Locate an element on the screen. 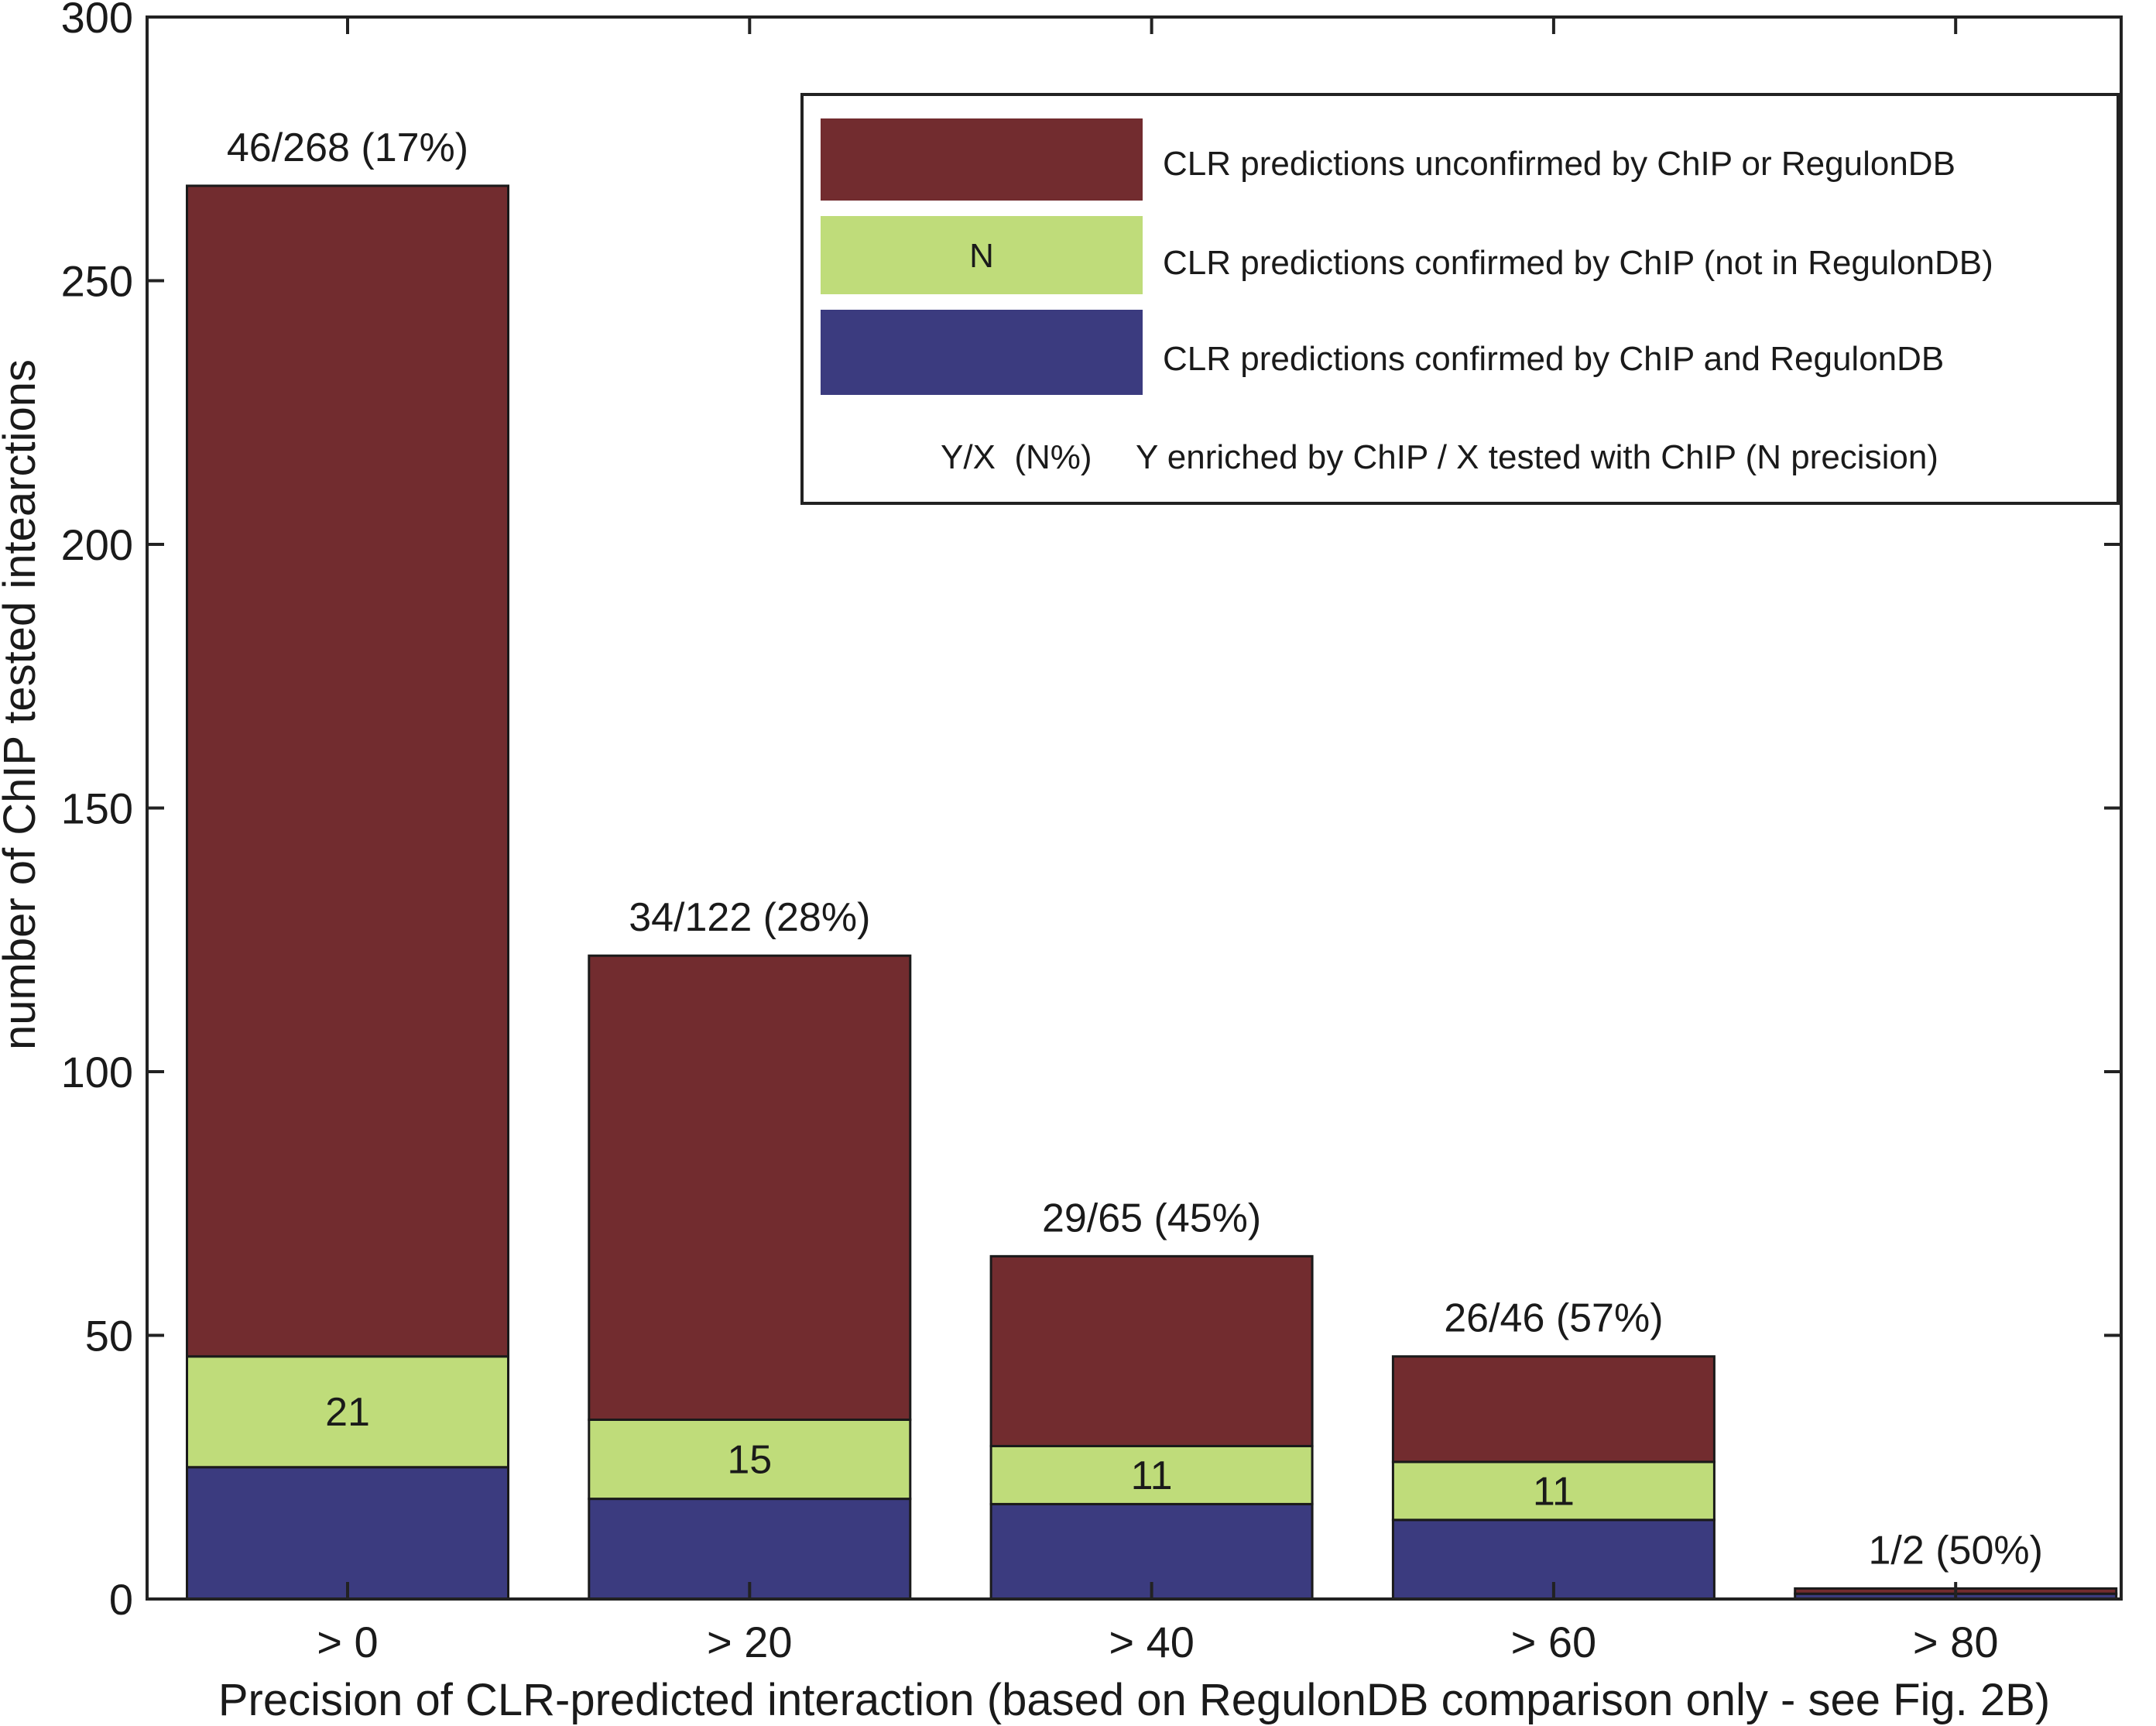  y-tick-label: 100 is located at coordinates (97, 1072).